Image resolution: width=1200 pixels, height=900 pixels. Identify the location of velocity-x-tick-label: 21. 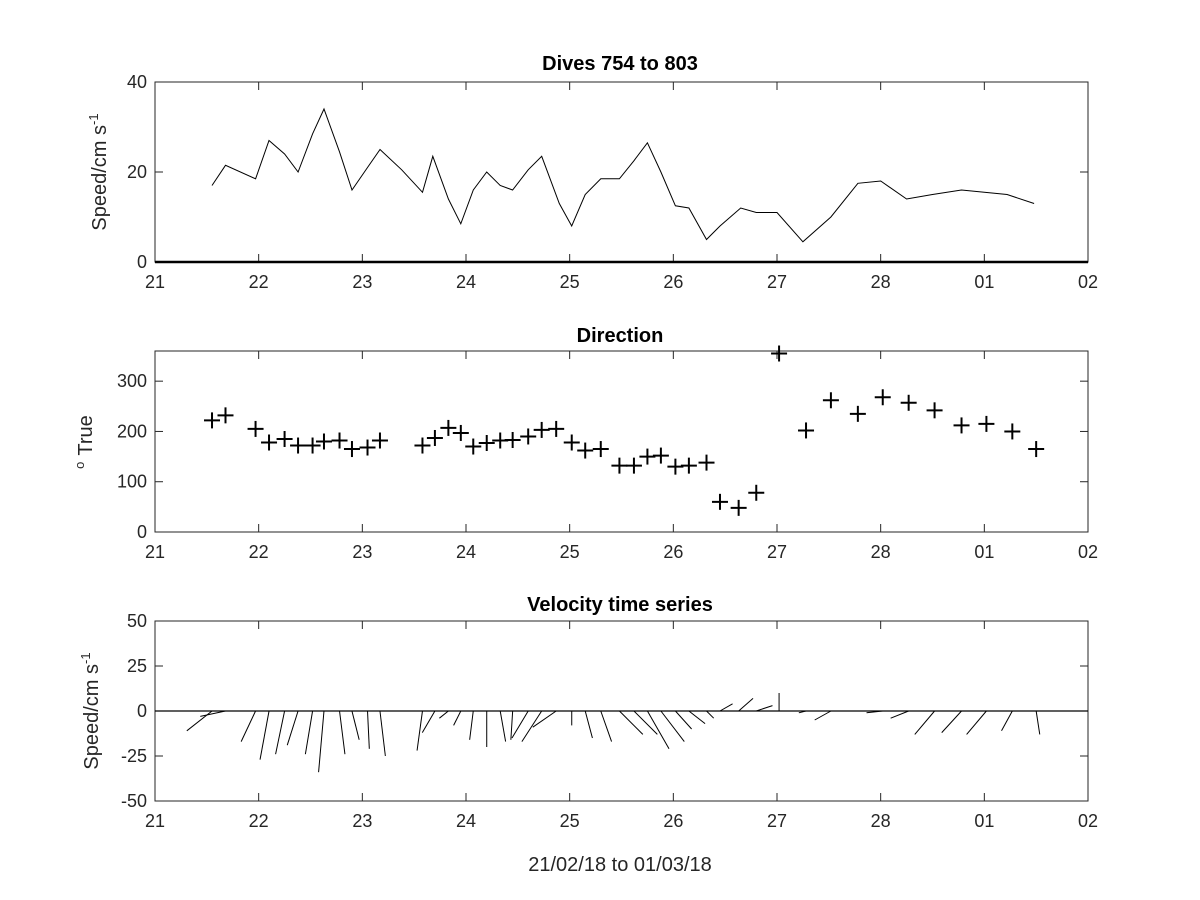
(155, 821).